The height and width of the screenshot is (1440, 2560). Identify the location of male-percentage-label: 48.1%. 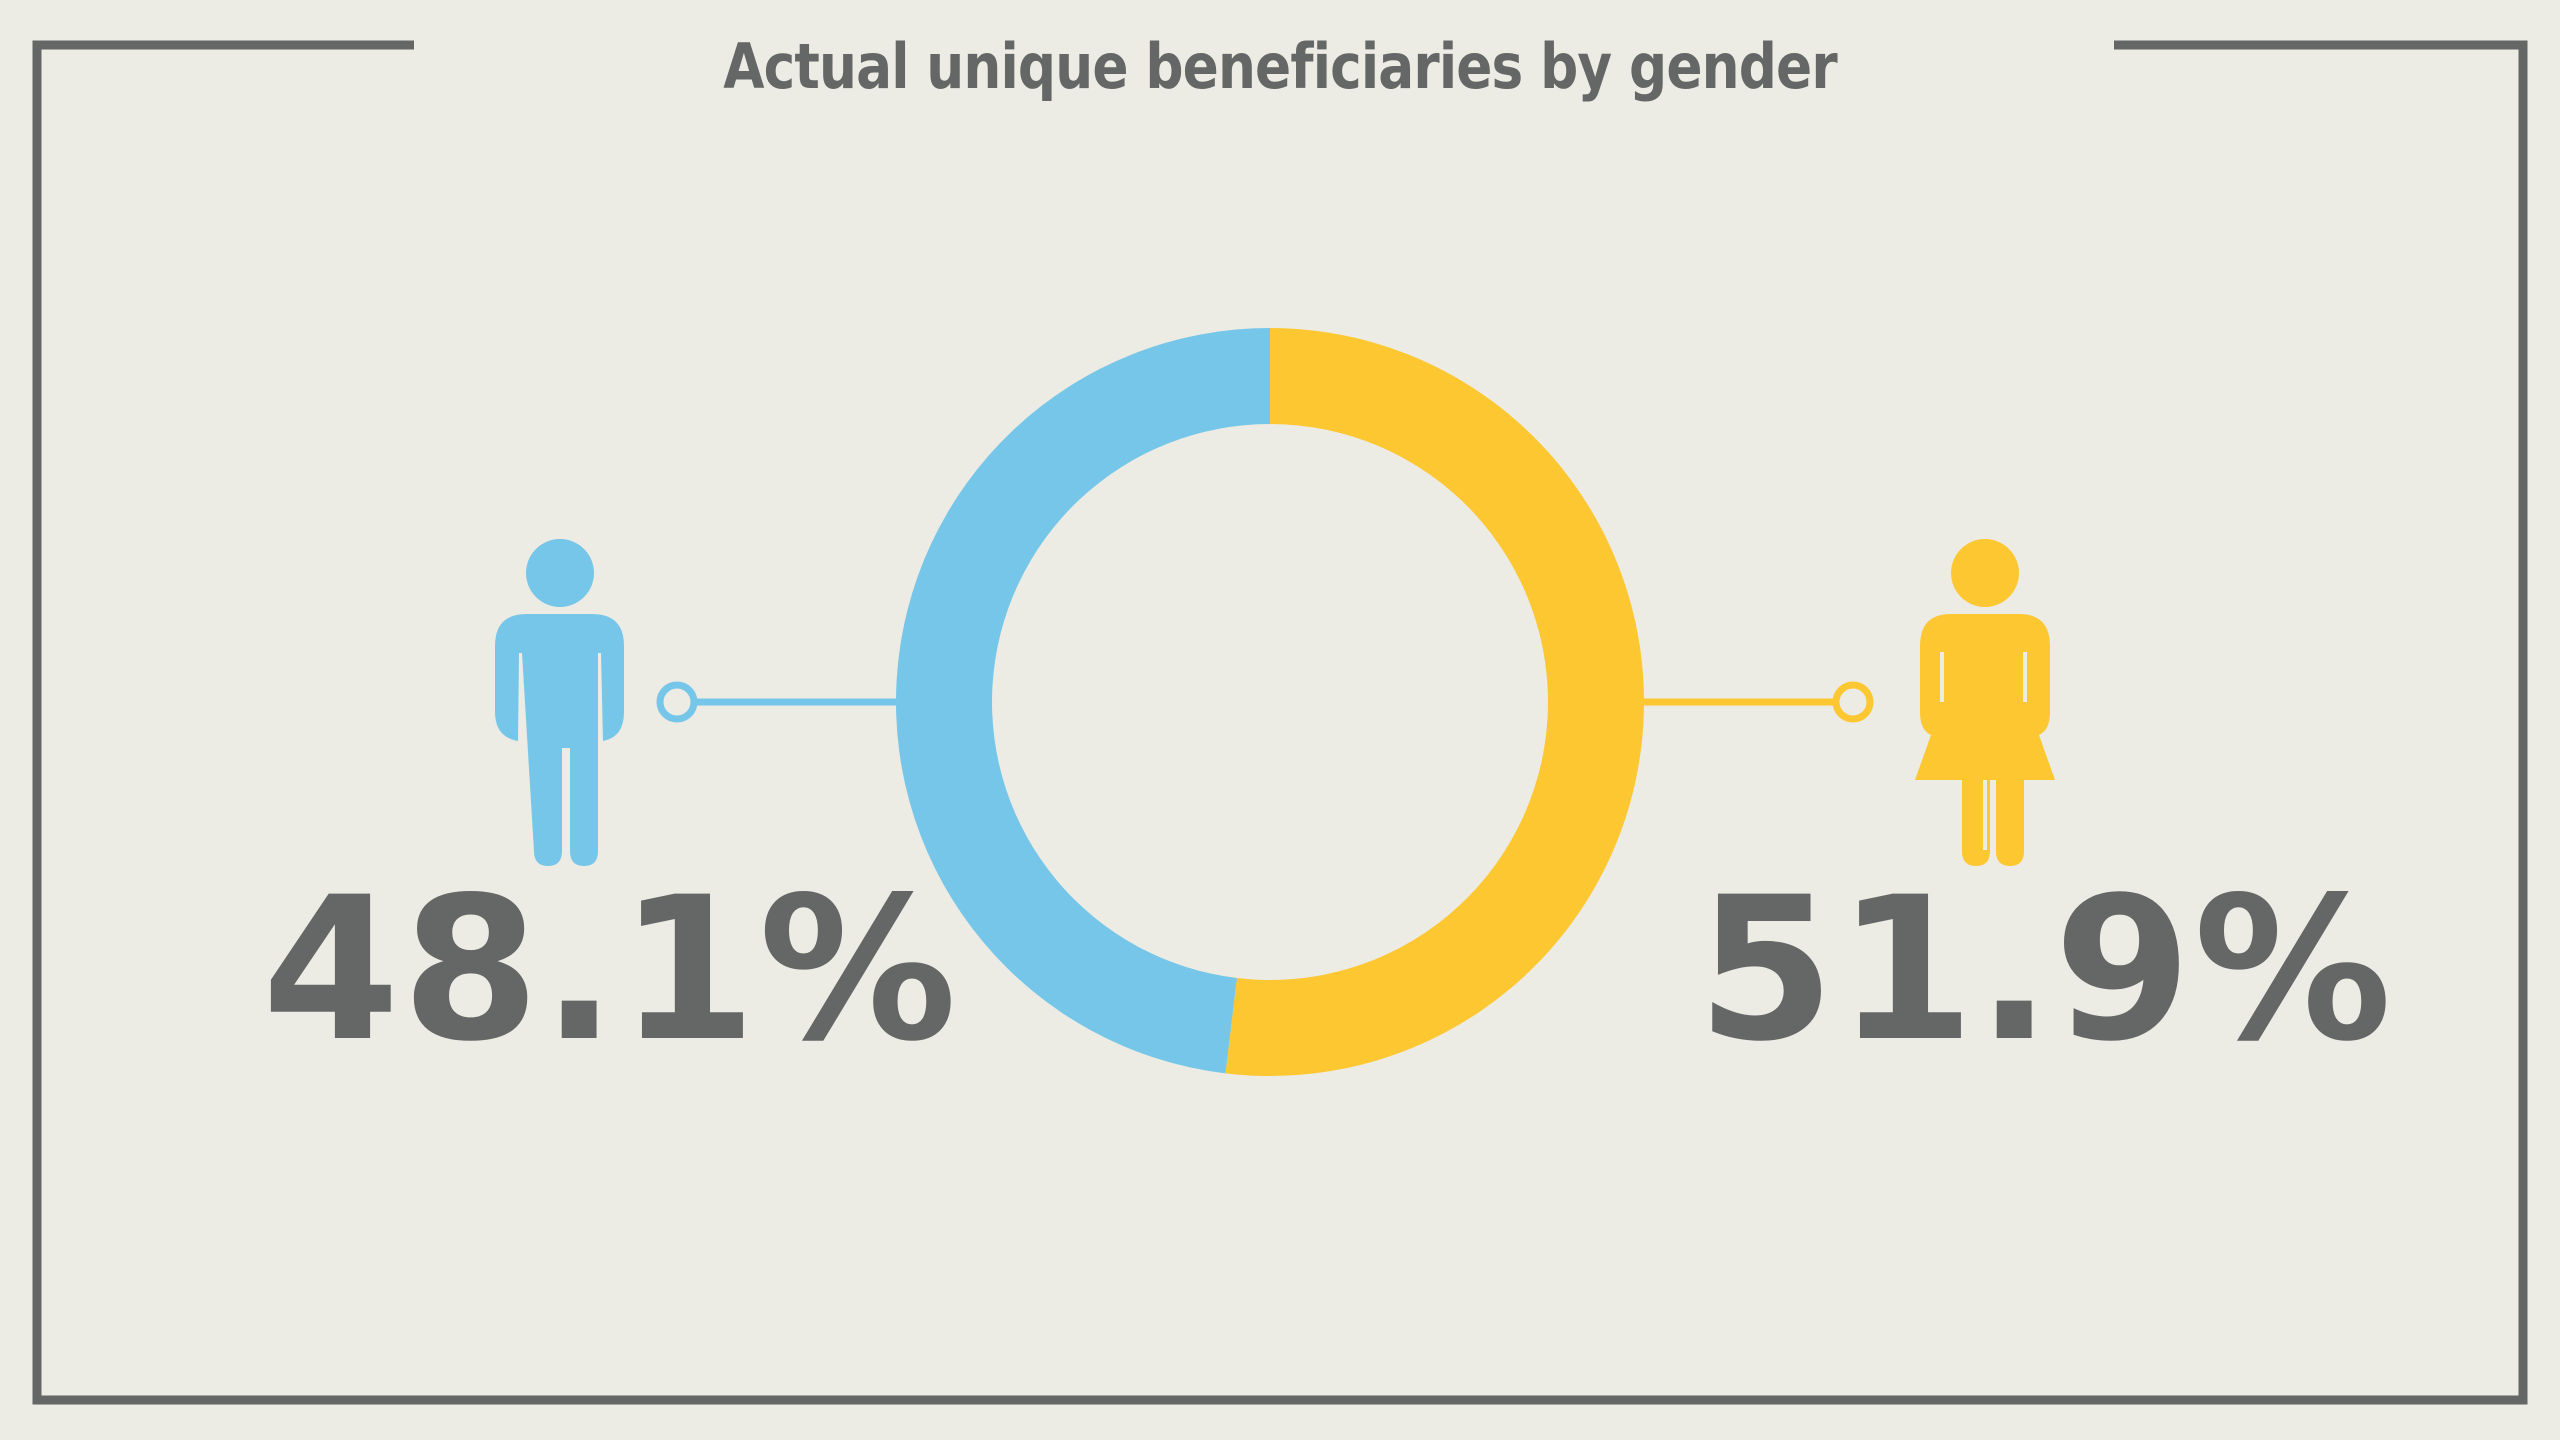
(610, 969).